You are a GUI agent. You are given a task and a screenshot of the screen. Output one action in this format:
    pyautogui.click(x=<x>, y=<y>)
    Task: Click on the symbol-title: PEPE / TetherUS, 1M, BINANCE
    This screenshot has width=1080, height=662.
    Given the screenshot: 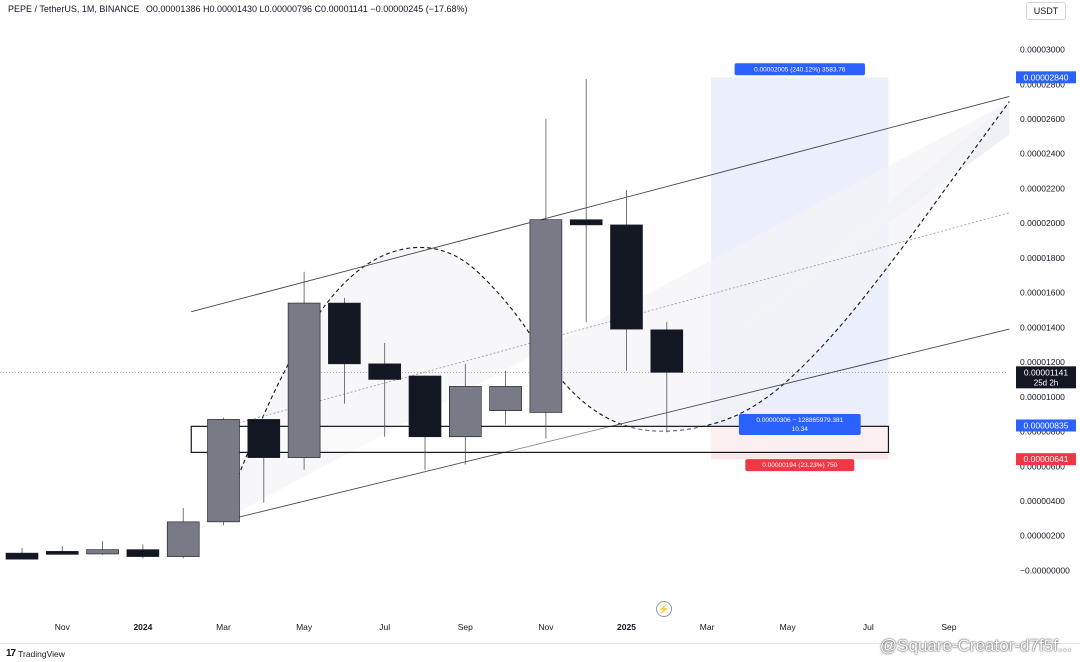 What is the action you would take?
    pyautogui.click(x=74, y=9)
    